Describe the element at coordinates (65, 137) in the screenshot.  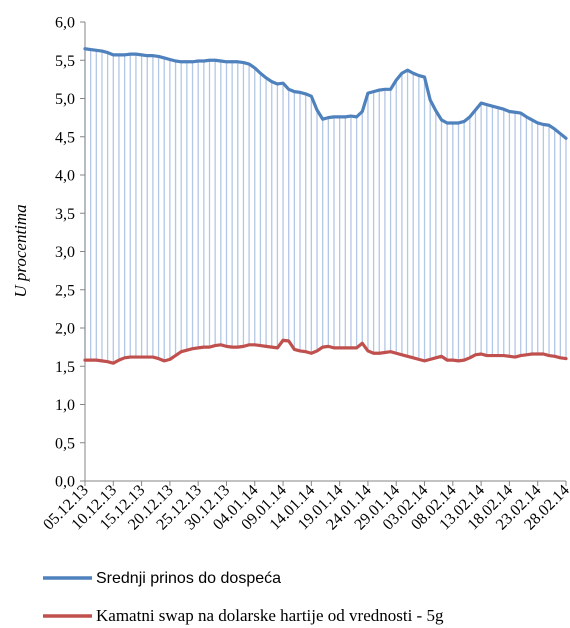
I see `y-tick-label: 4,5` at that location.